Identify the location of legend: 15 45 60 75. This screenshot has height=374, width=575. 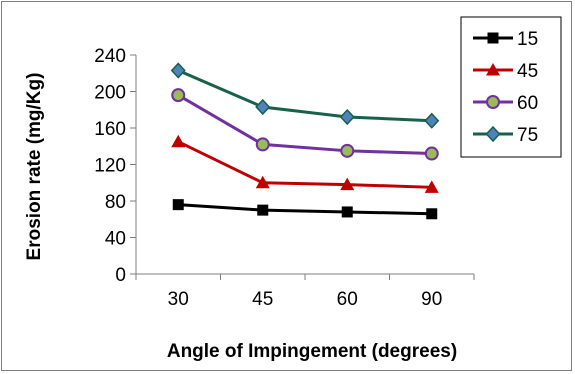
(511, 87).